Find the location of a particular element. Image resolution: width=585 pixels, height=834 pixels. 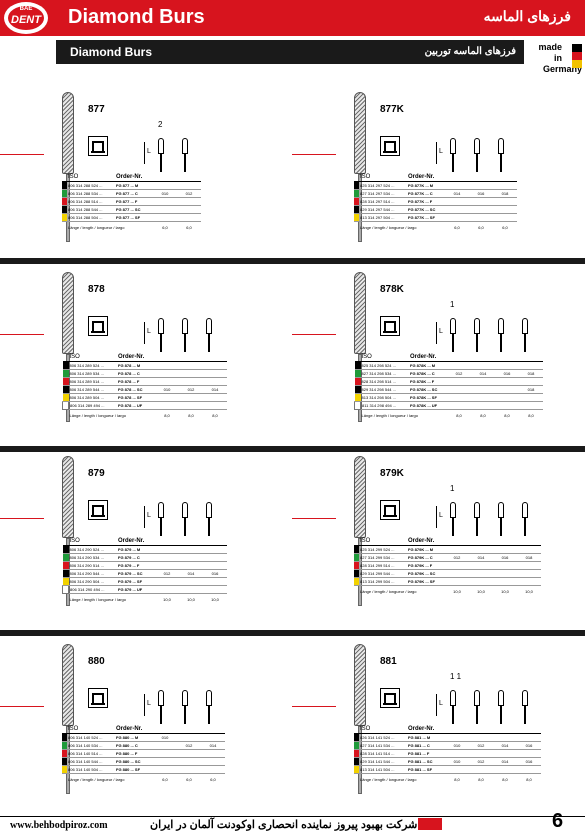

iso-header: ISO is located at coordinates (92, 541).